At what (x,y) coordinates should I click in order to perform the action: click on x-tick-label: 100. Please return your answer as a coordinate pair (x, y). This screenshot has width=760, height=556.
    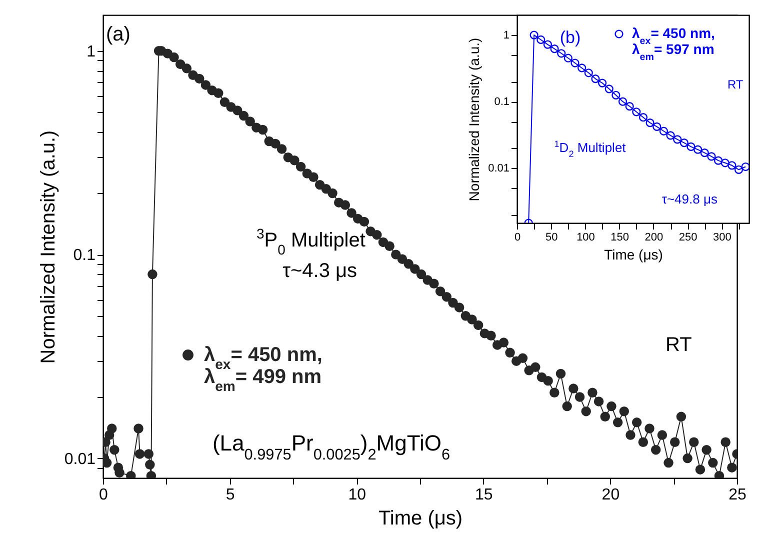
    Looking at the image, I should click on (585, 238).